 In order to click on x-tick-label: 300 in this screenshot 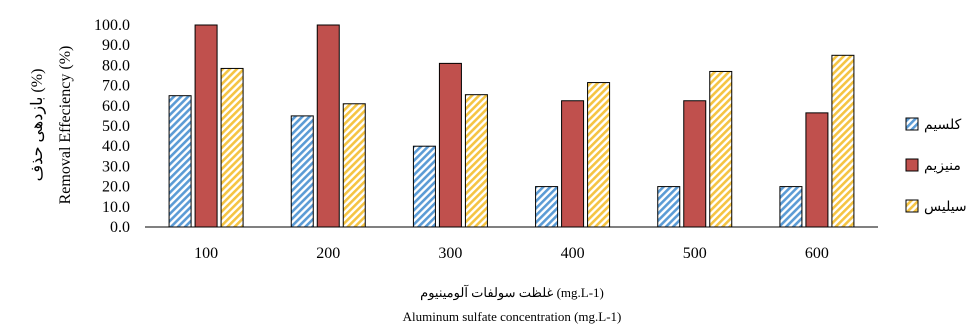, I will do `click(450, 253)`.